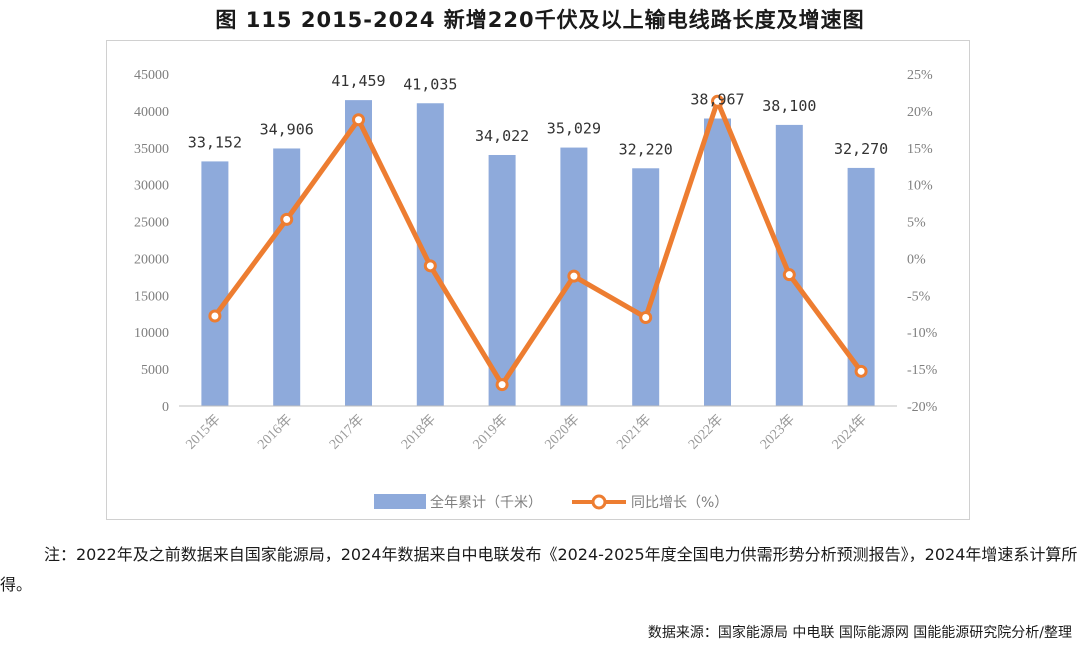 This screenshot has width=1080, height=649. I want to click on x-tick-label: 2021年, so click(634, 432).